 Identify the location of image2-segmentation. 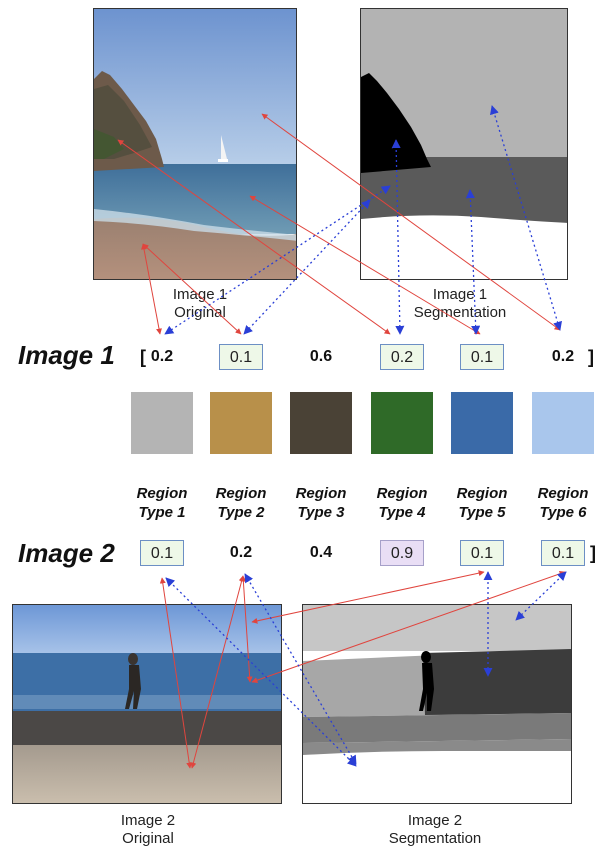
(437, 704).